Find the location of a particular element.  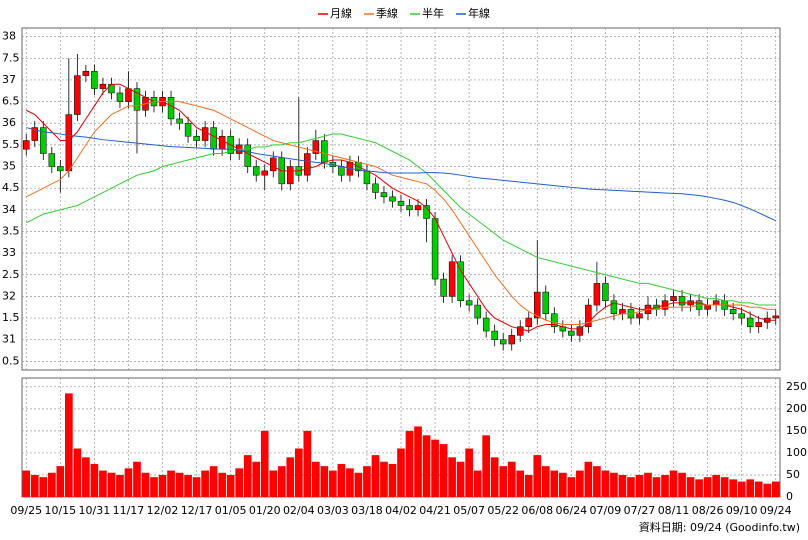

x-tick-label: 06/08 is located at coordinates (537, 510).